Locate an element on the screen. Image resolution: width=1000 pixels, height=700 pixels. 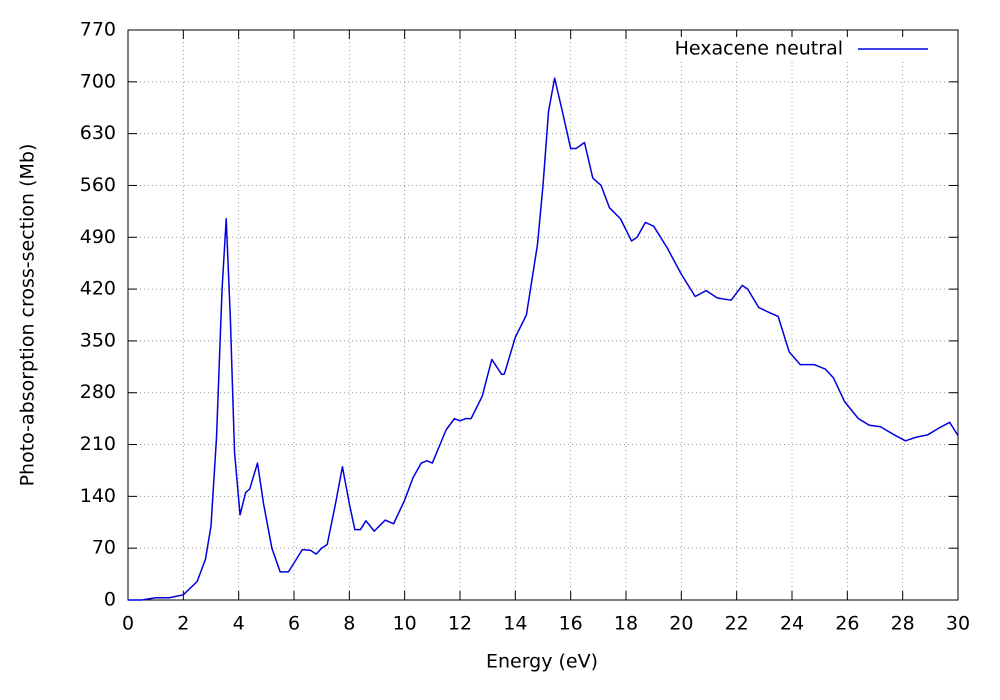
x-tick-label: 12 is located at coordinates (460, 624).